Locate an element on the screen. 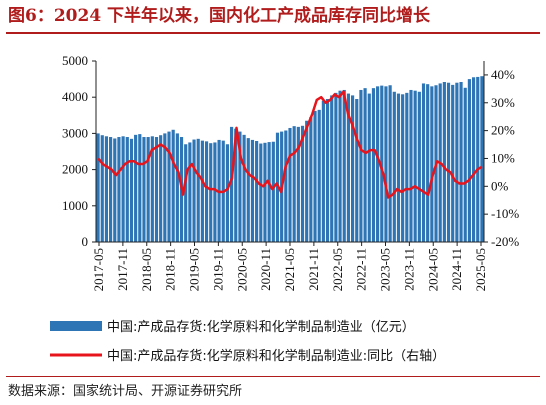 This screenshot has width=546, height=405. left-tick-label: 4000 is located at coordinates (75, 96).